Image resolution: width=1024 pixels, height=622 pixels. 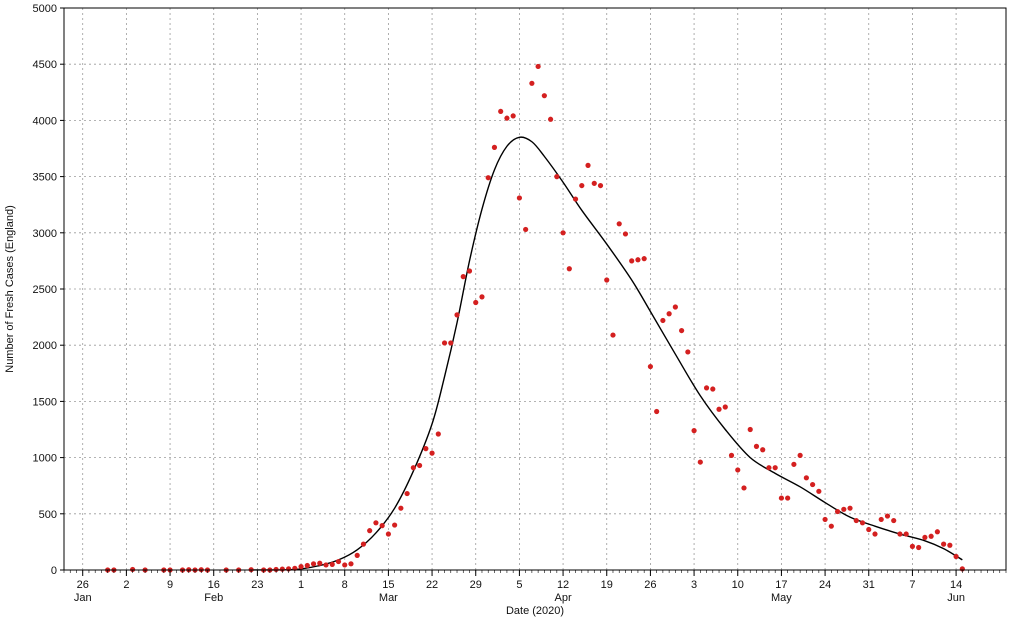 I want to click on x-month-label: Jun, so click(x=956, y=598).